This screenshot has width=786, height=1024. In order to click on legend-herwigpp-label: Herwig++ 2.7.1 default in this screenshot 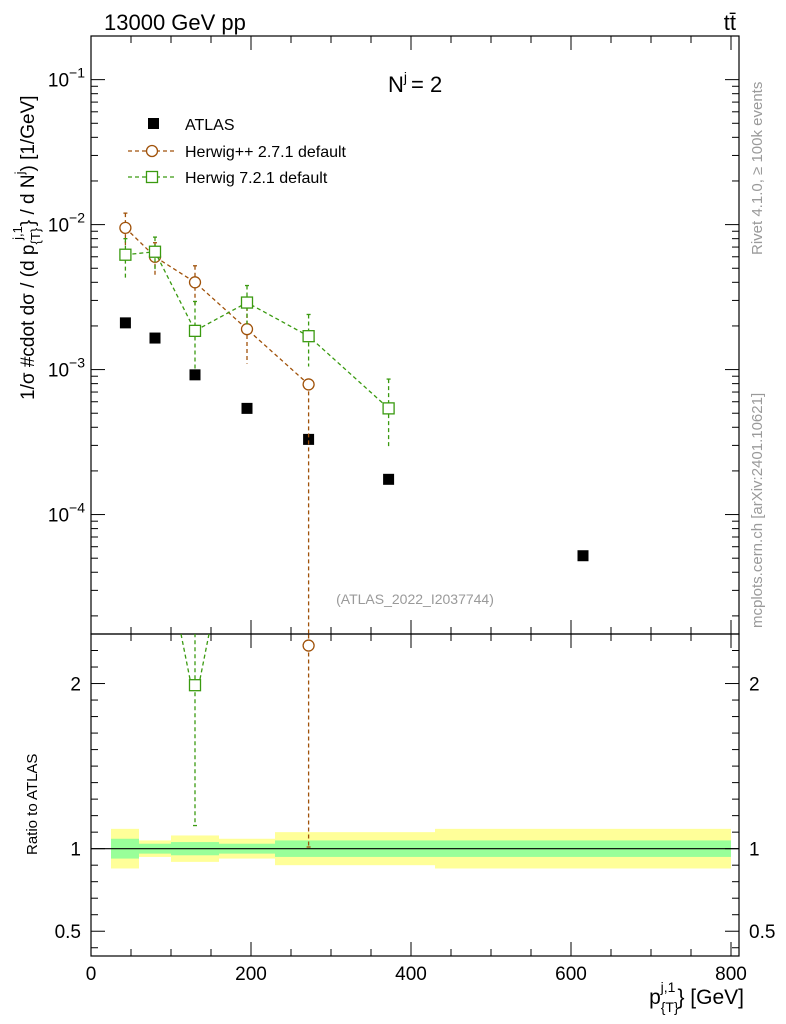, I will do `click(266, 152)`.